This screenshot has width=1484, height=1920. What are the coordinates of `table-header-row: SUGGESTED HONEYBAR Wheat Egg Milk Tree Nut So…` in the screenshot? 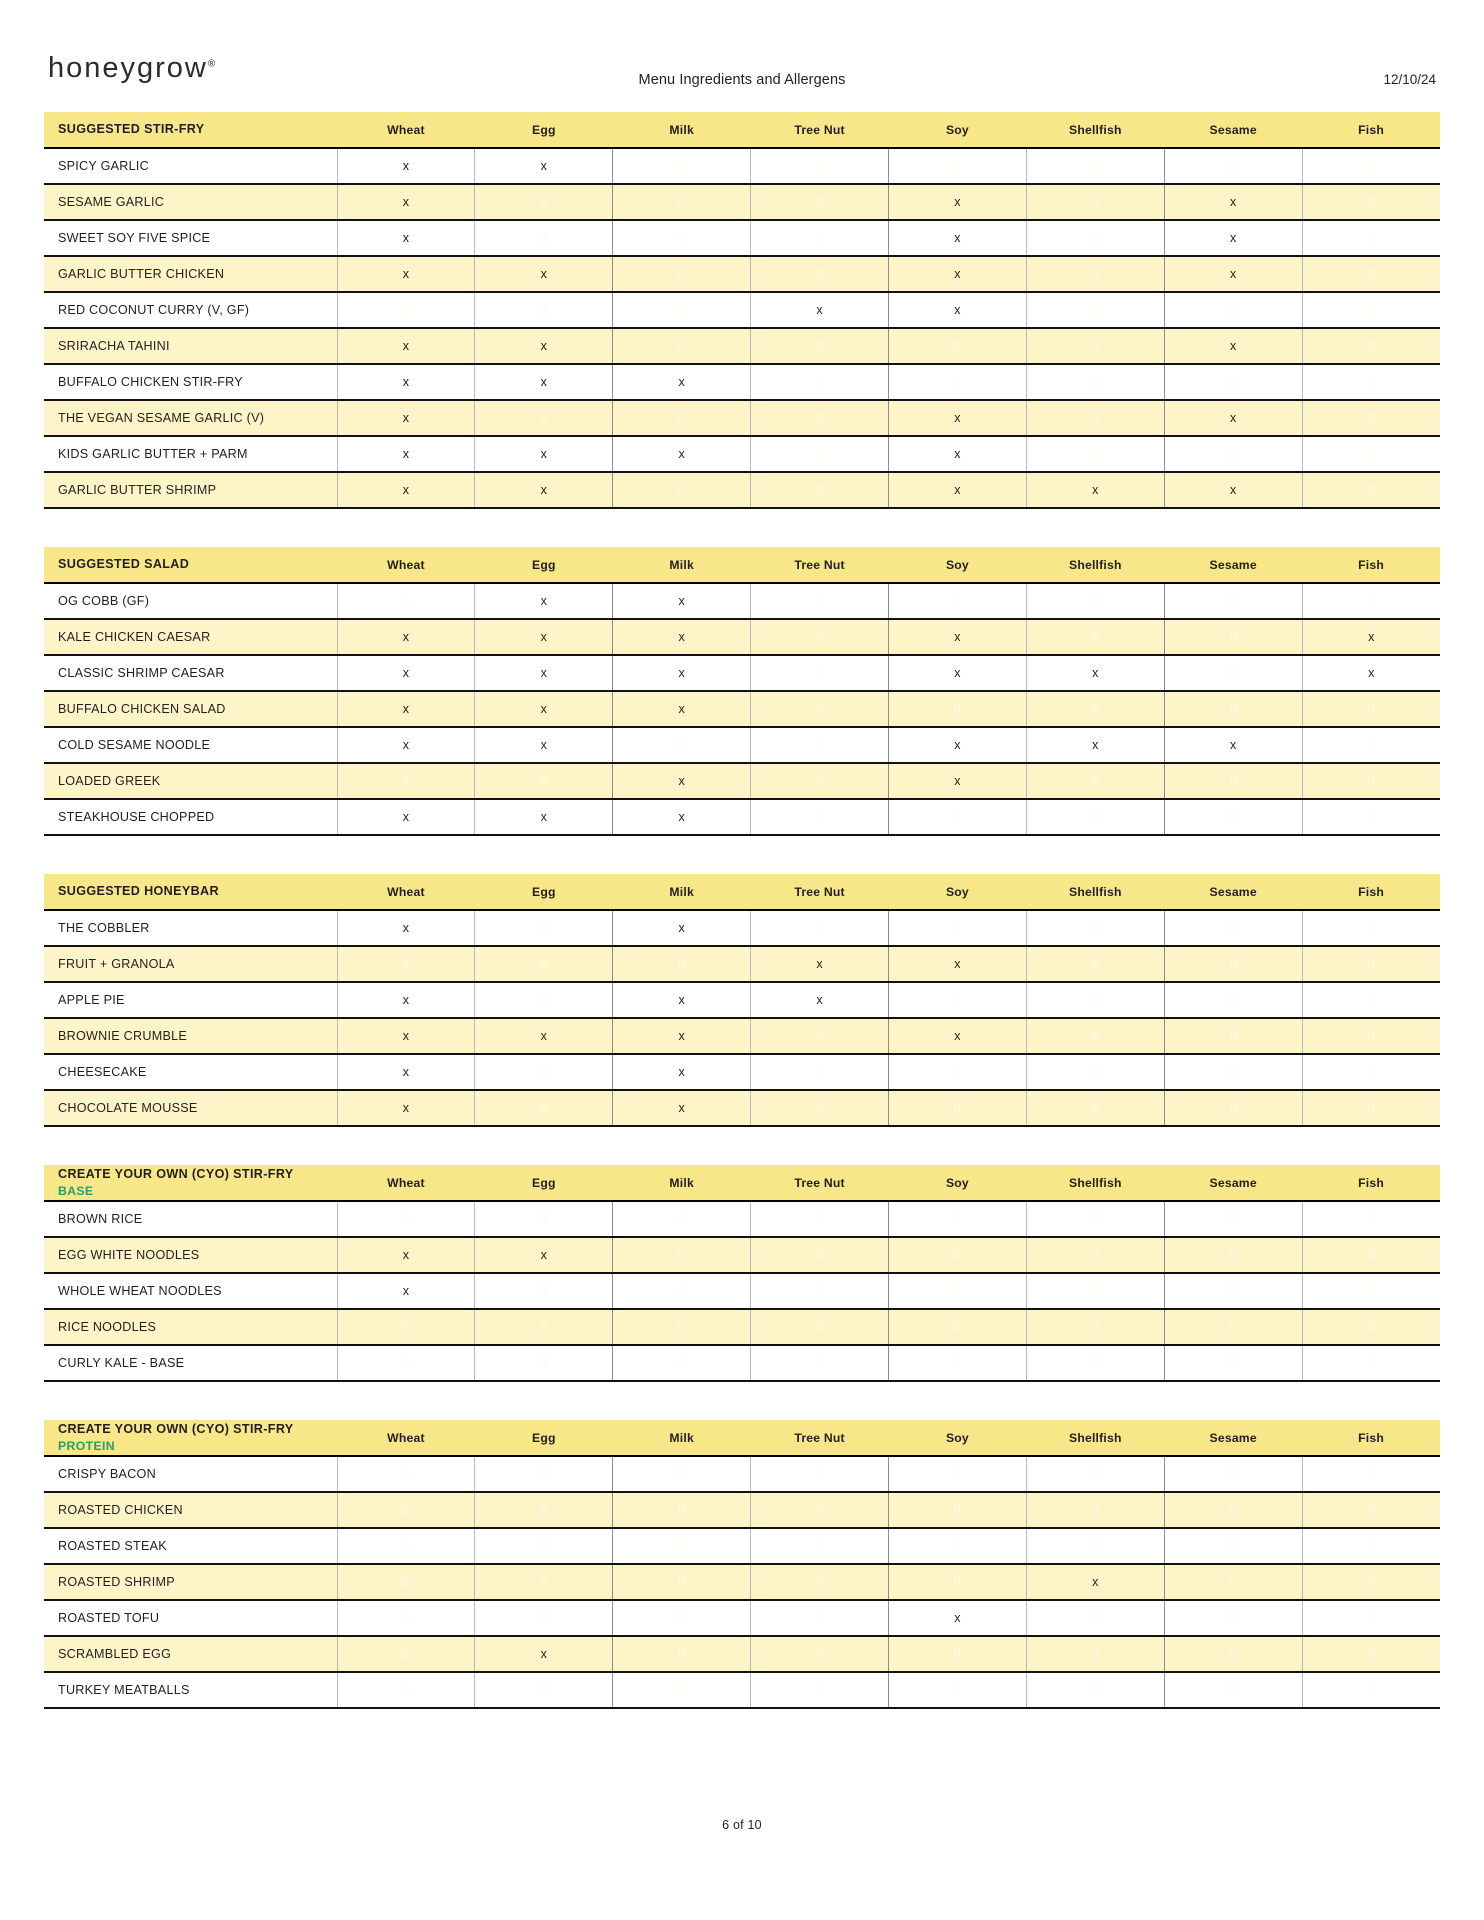 It's located at (742, 892).